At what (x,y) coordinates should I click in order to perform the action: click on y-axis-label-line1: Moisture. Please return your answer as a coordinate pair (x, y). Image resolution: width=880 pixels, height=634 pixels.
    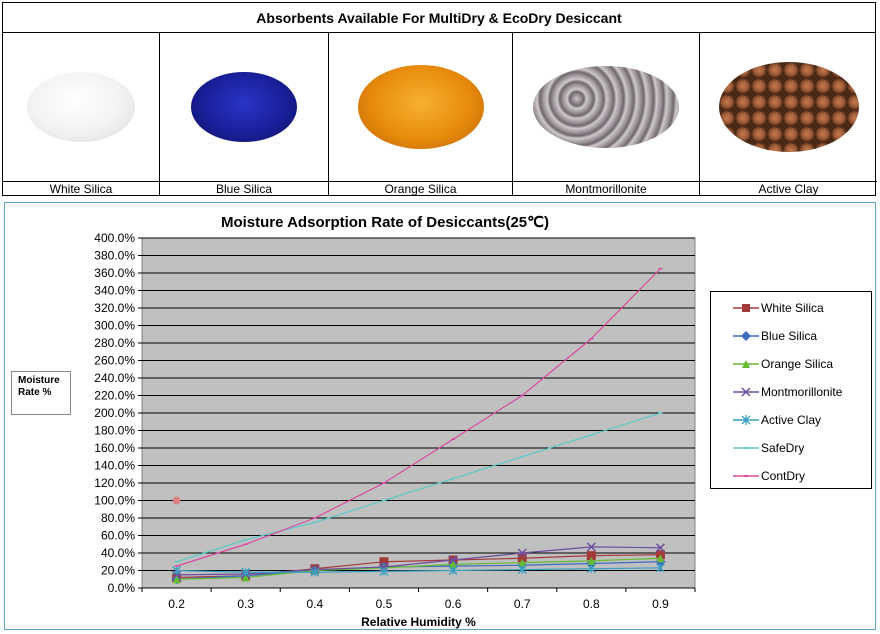
    Looking at the image, I should click on (39, 380).